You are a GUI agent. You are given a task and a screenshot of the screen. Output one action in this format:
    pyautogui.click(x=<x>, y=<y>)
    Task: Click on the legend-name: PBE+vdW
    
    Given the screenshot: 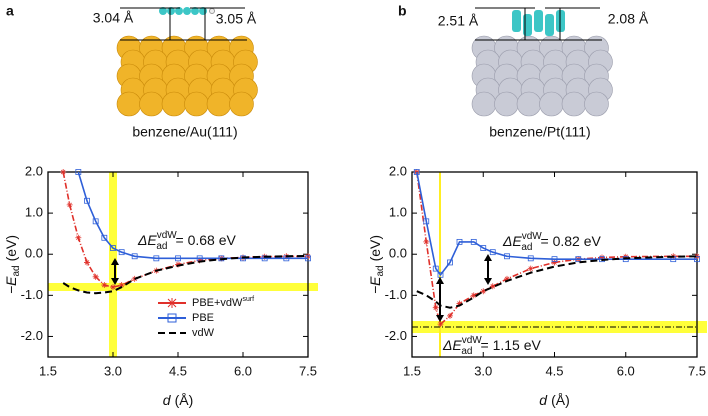 What is the action you would take?
    pyautogui.click(x=217, y=303)
    